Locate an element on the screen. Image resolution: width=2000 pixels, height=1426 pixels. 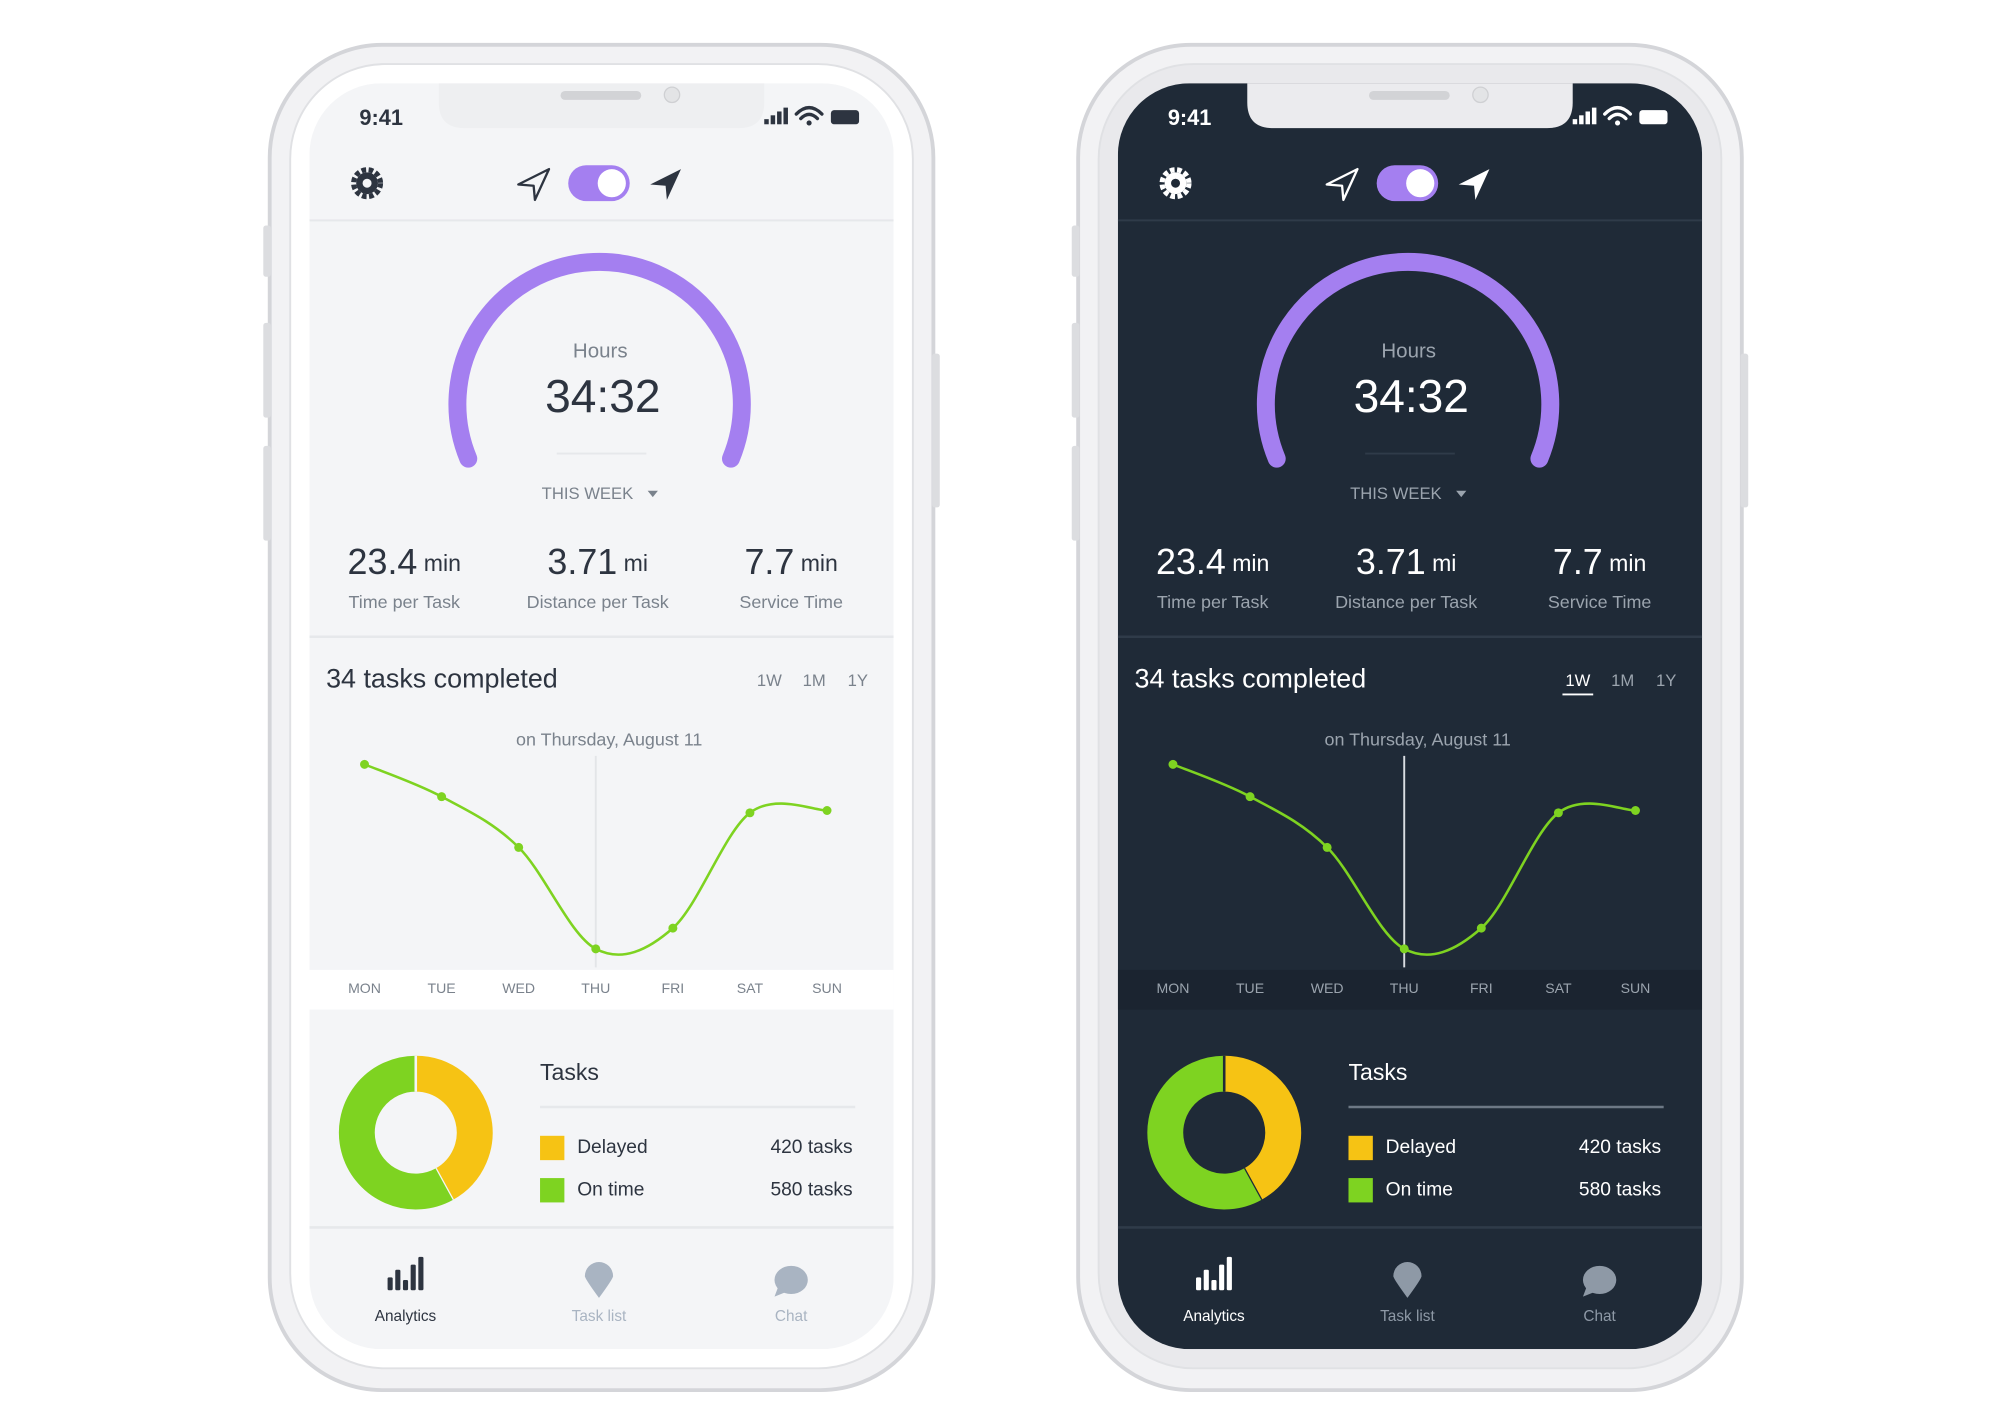
x-tick-label: WED is located at coordinates (1327, 988).